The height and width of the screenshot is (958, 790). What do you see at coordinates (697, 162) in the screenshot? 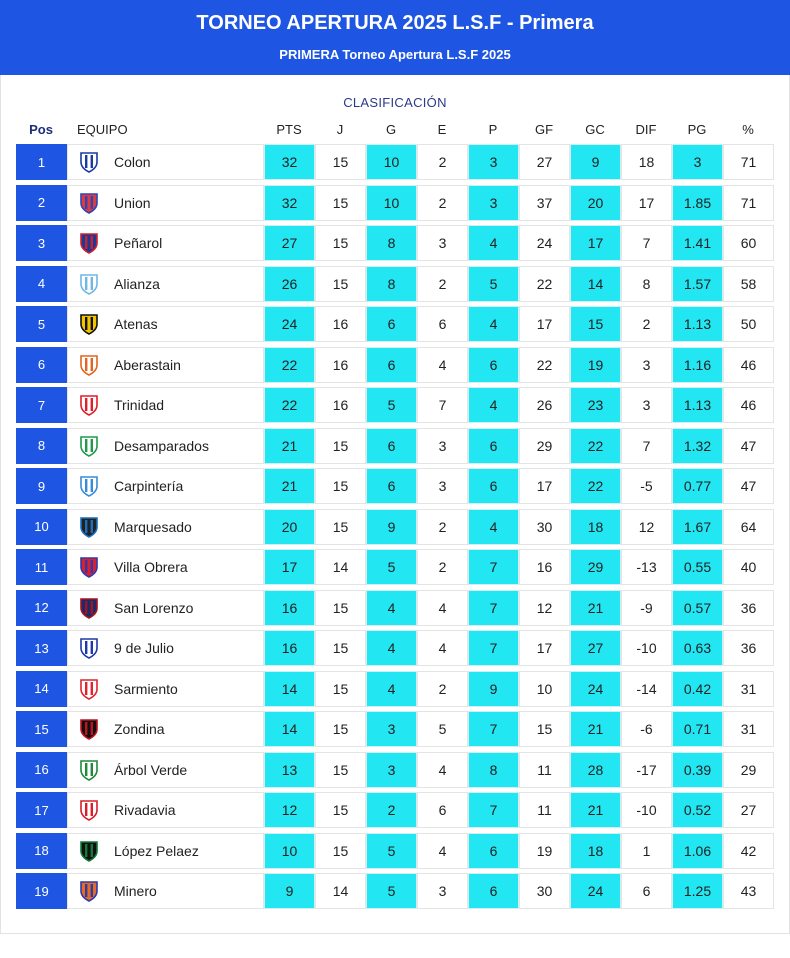
I see `pg-cell: 3` at bounding box center [697, 162].